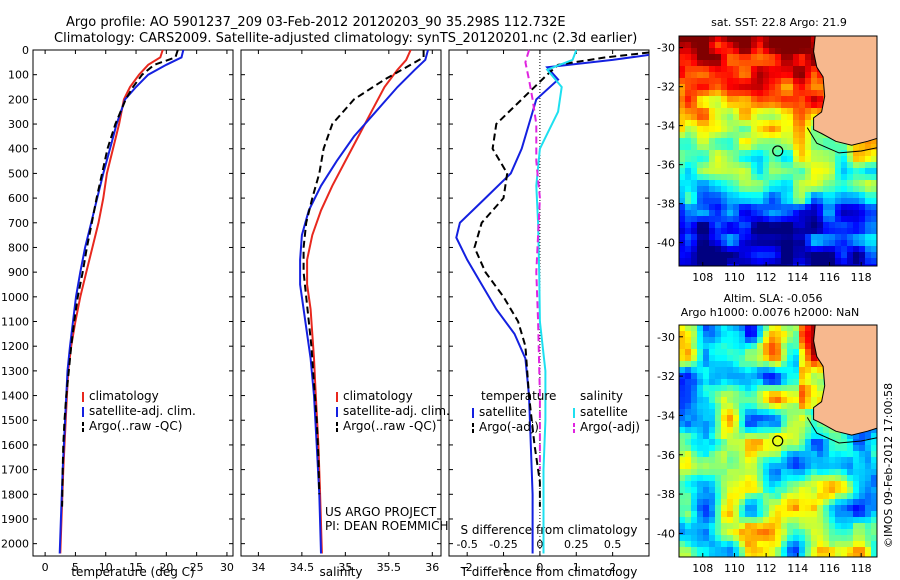  Describe the element at coordinates (345, 567) in the screenshot. I see `x-tick-label: 35` at that location.